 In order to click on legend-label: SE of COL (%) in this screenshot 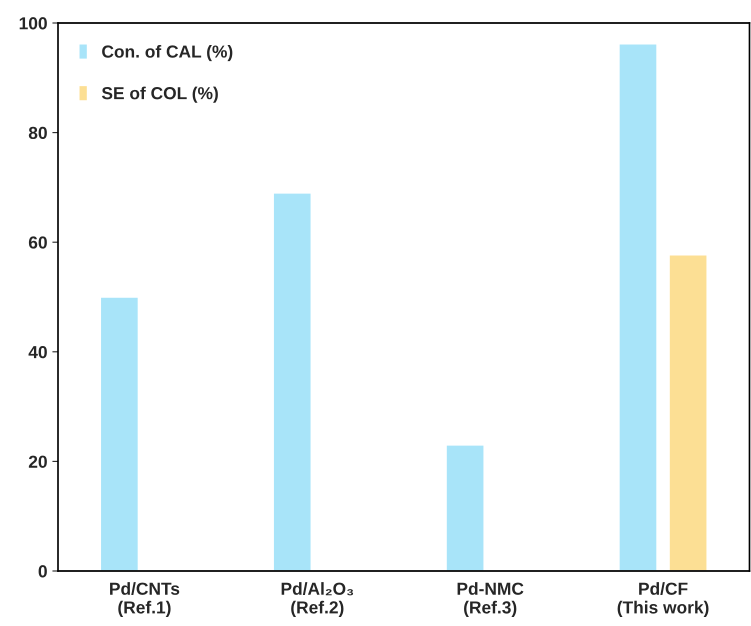, I will do `click(160, 94)`.